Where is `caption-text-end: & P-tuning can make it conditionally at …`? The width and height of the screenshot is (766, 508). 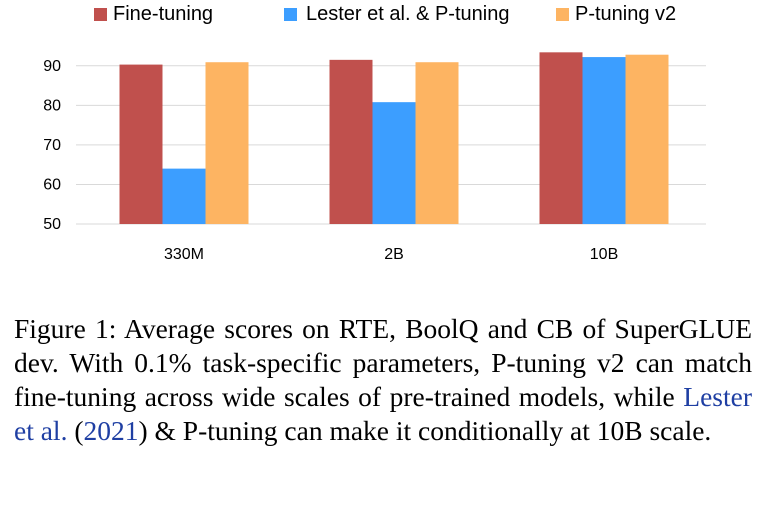 caption-text-end: & P-tuning can make it conditionally at … is located at coordinates (429, 430).